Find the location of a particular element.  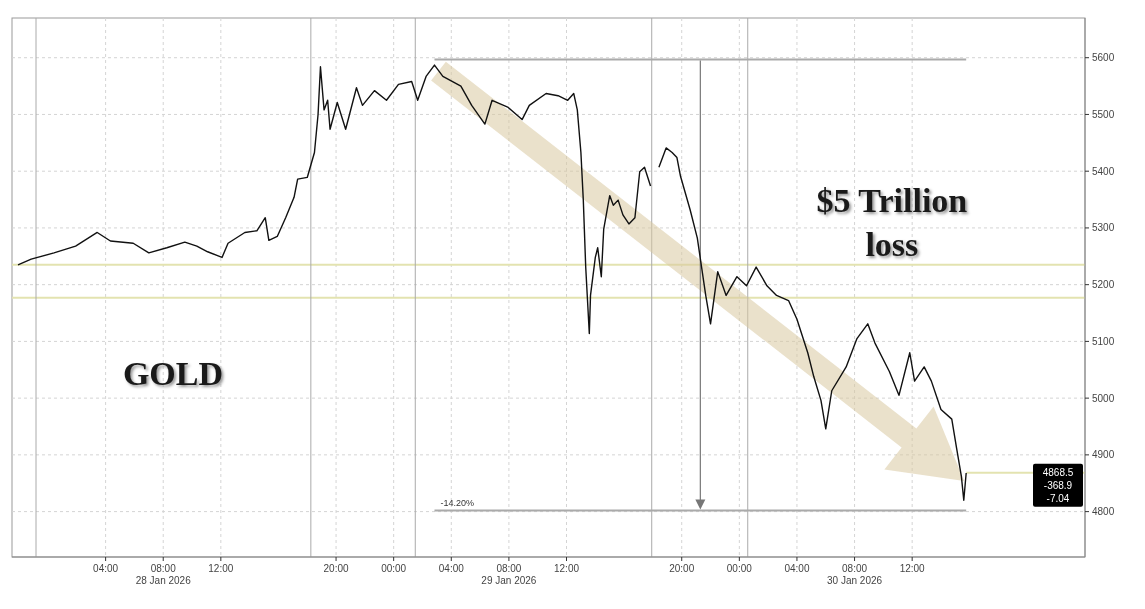

annotation: $5 Trillion loss is located at coordinates (892, 223).